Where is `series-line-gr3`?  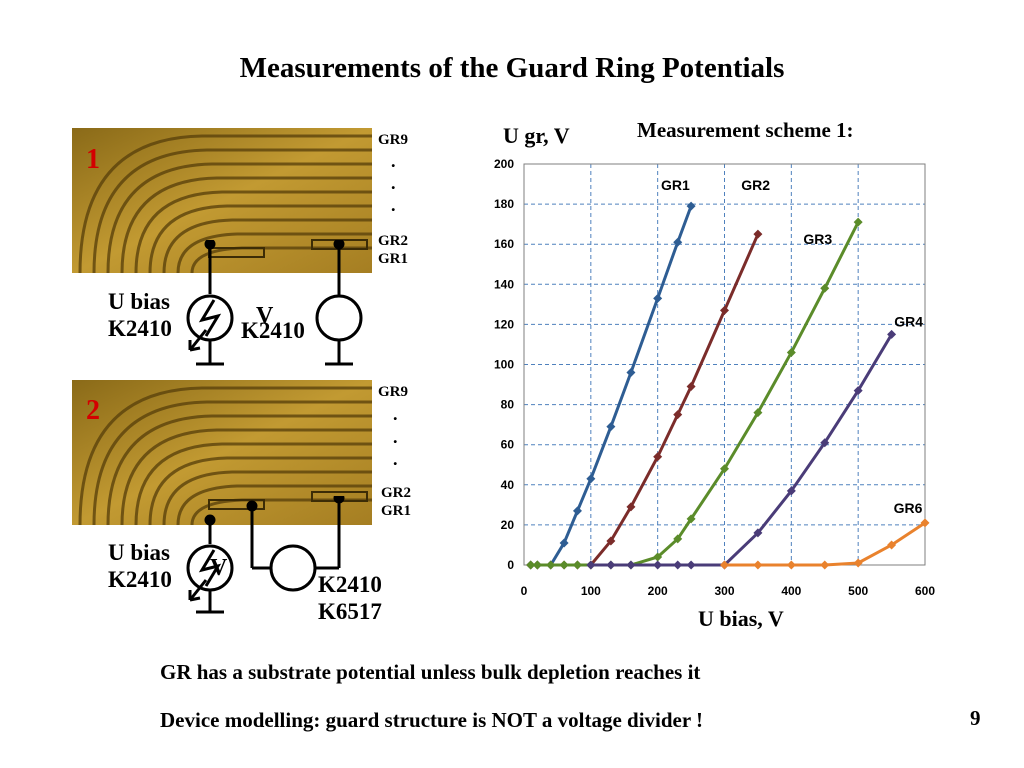 series-line-gr3 is located at coordinates (695, 394).